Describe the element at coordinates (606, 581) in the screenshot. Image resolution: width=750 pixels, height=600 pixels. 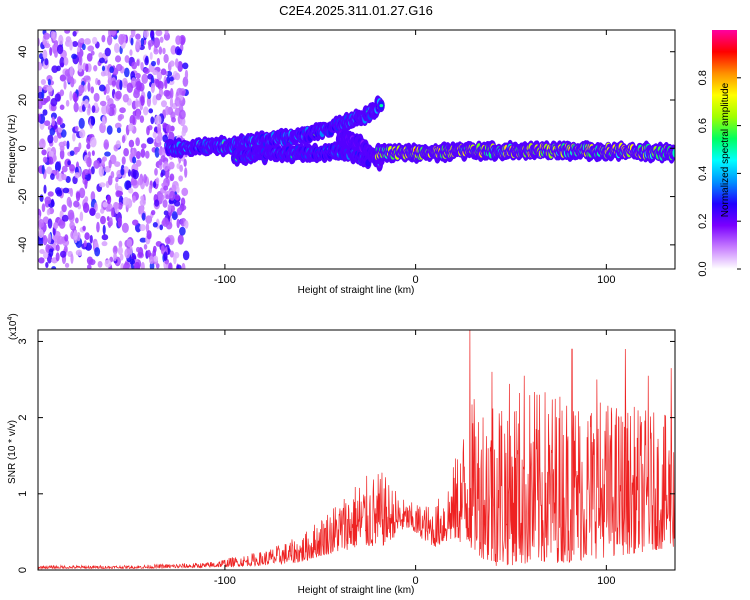
I see `x-tick-label: 100` at that location.